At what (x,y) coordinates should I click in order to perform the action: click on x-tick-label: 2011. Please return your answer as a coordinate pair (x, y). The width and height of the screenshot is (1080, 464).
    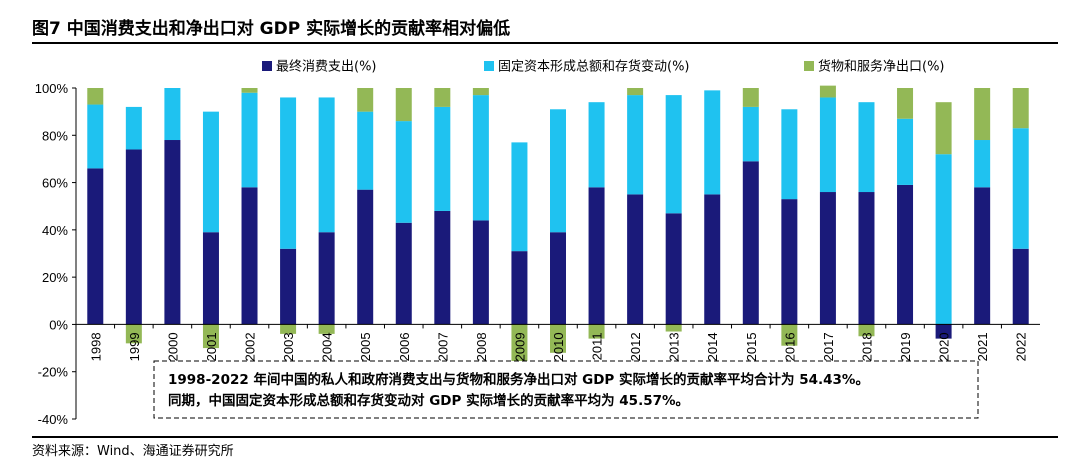
    Looking at the image, I should click on (597, 346).